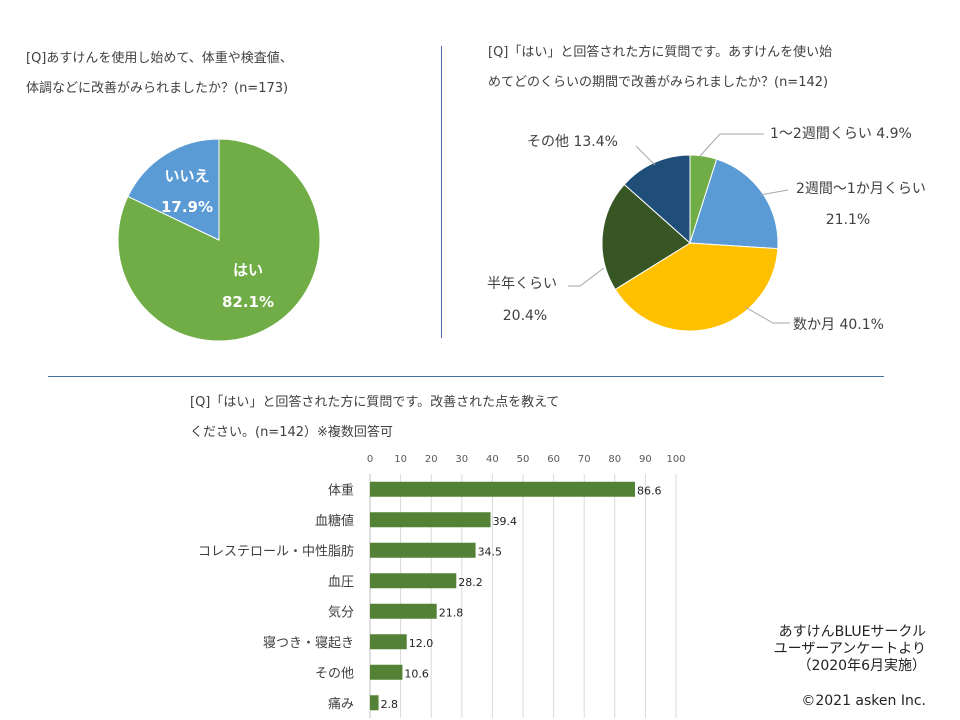 Image resolution: width=960 pixels, height=720 pixels. Describe the element at coordinates (421, 643) in the screenshot. I see `bar-value-5: 12.0` at that location.